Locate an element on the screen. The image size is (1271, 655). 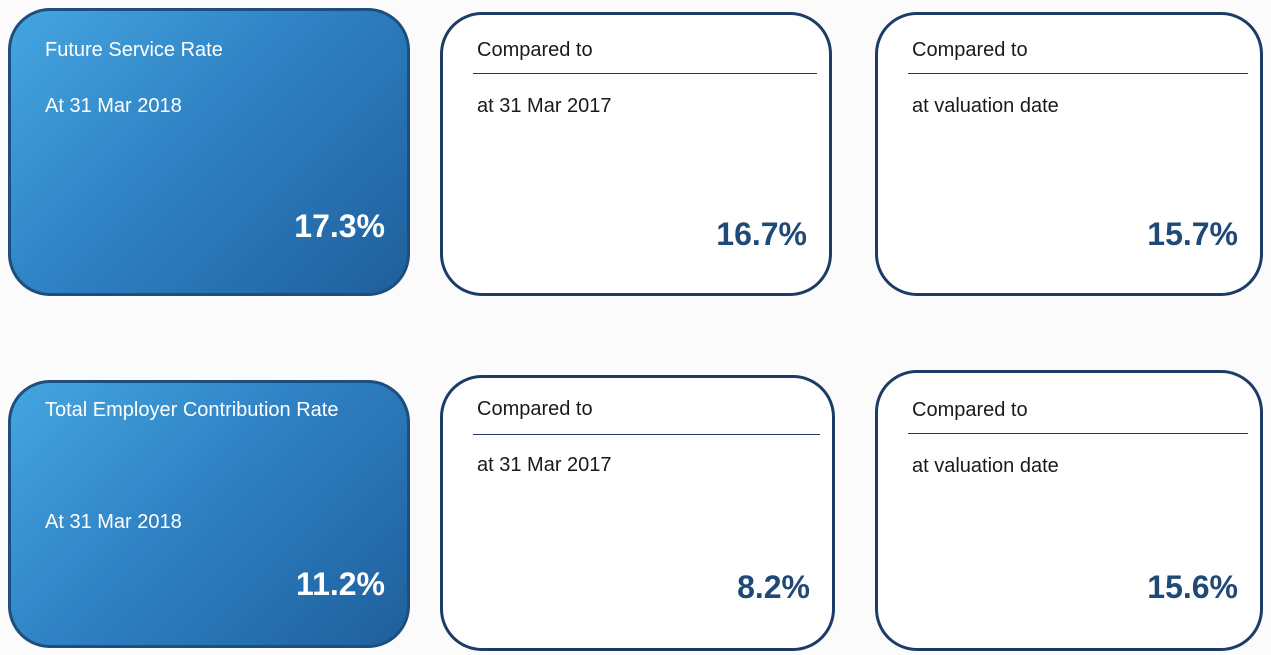
comparison-card: Compared to at 31 Mar 2017 8.2% is located at coordinates (637, 513).